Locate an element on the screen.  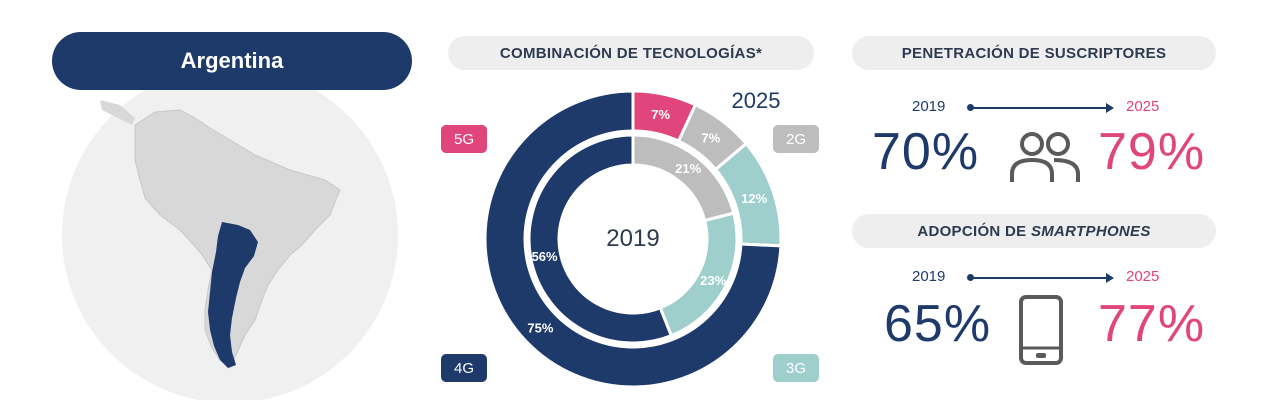
legend-2g: 2G is located at coordinates (796, 139).